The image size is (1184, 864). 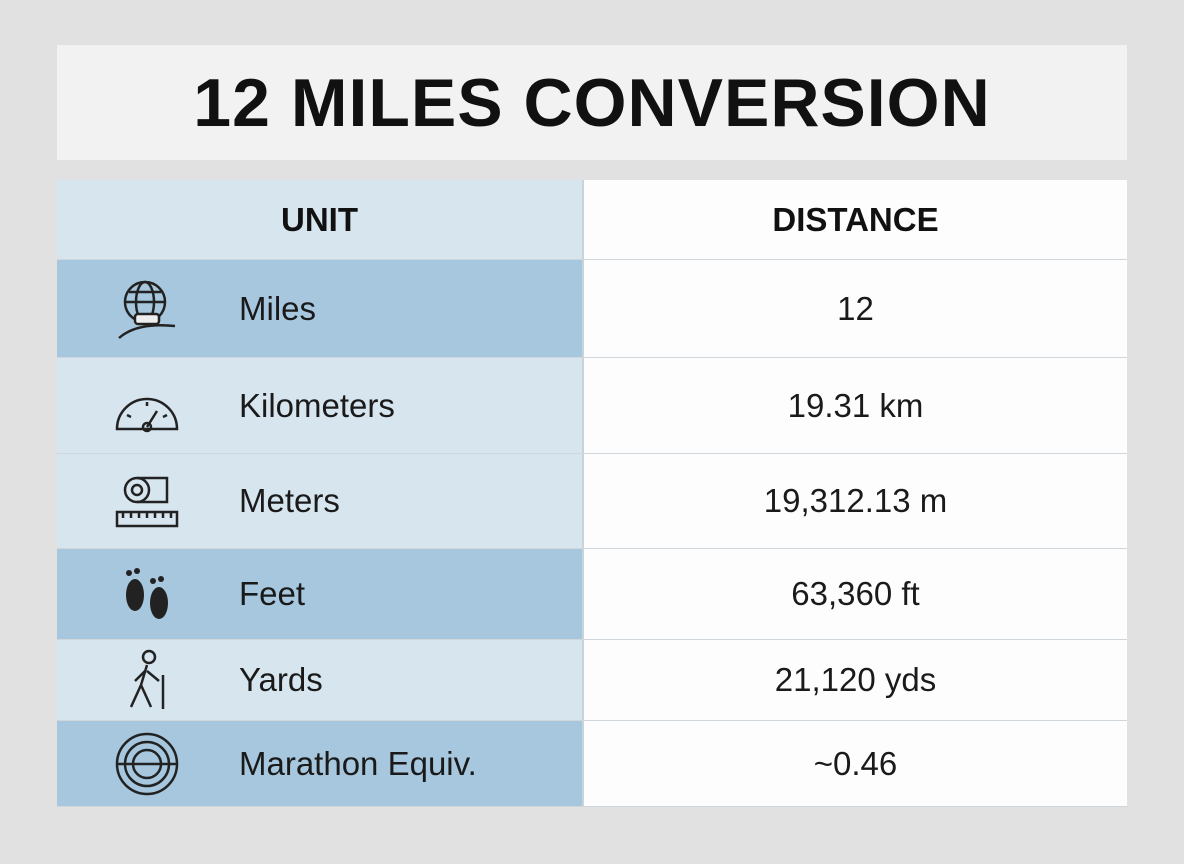 I want to click on unit-cell: Marathon Equiv., so click(x=320, y=763).